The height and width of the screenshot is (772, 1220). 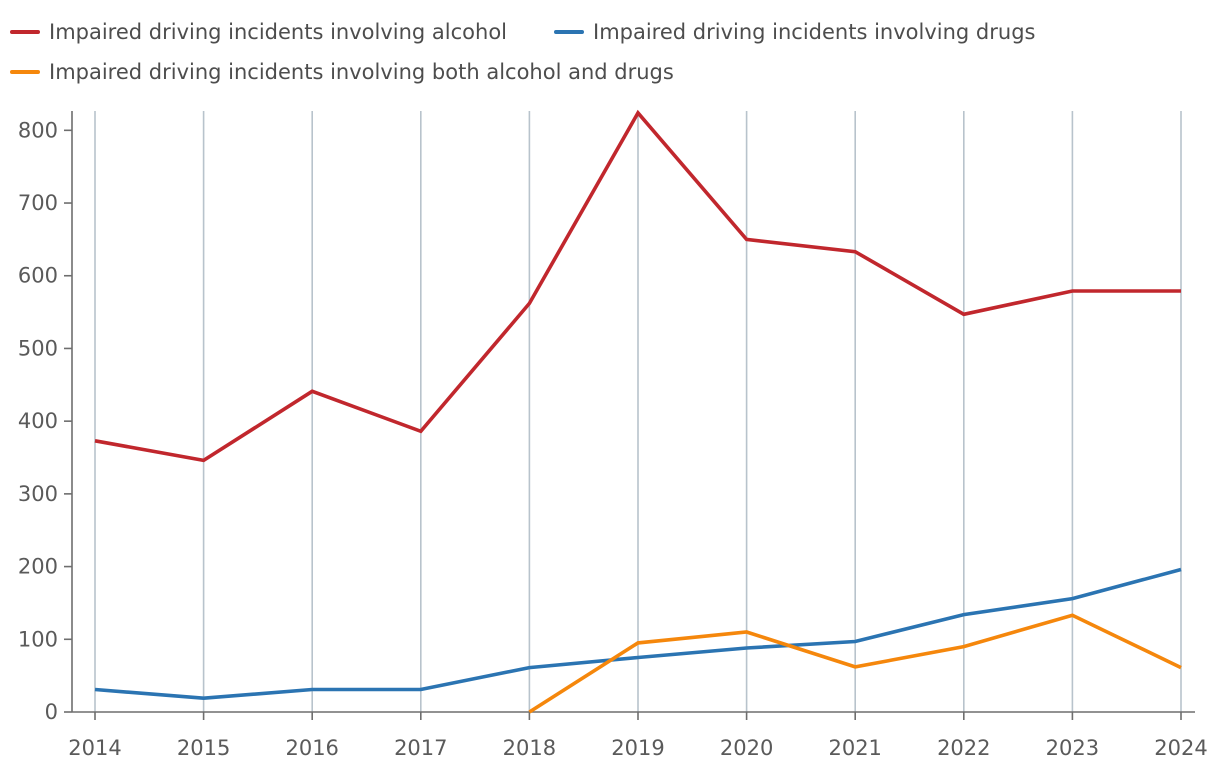 I want to click on series-1-point-2024, so click(x=1181, y=291).